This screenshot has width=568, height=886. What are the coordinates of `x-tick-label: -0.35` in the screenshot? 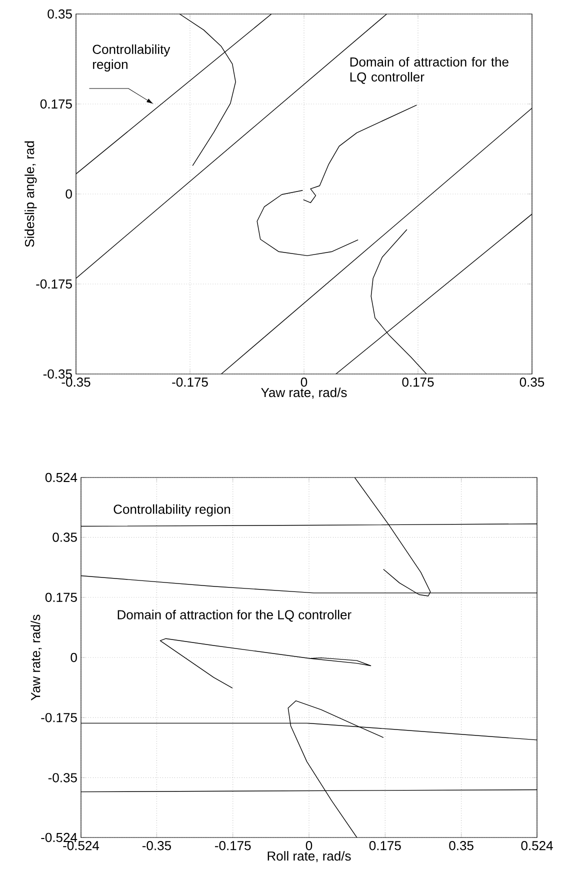 It's located at (156, 845).